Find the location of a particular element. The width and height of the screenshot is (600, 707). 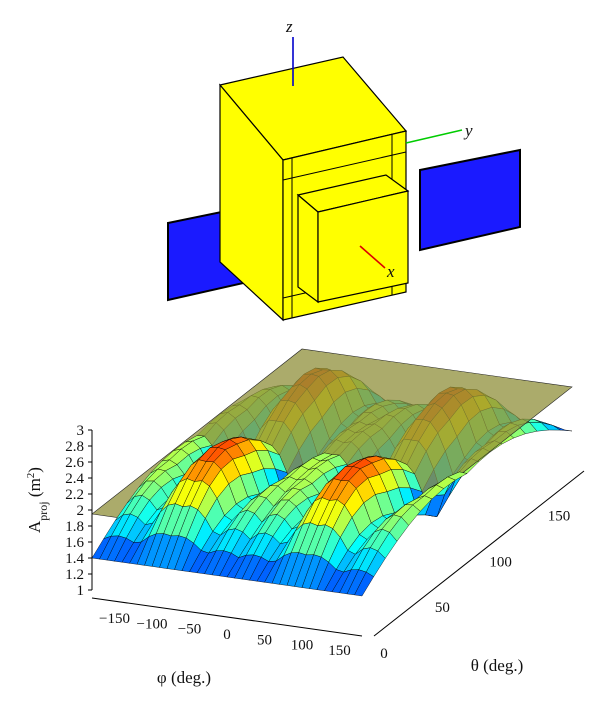

phi-tick-label: 0 is located at coordinates (227, 635).